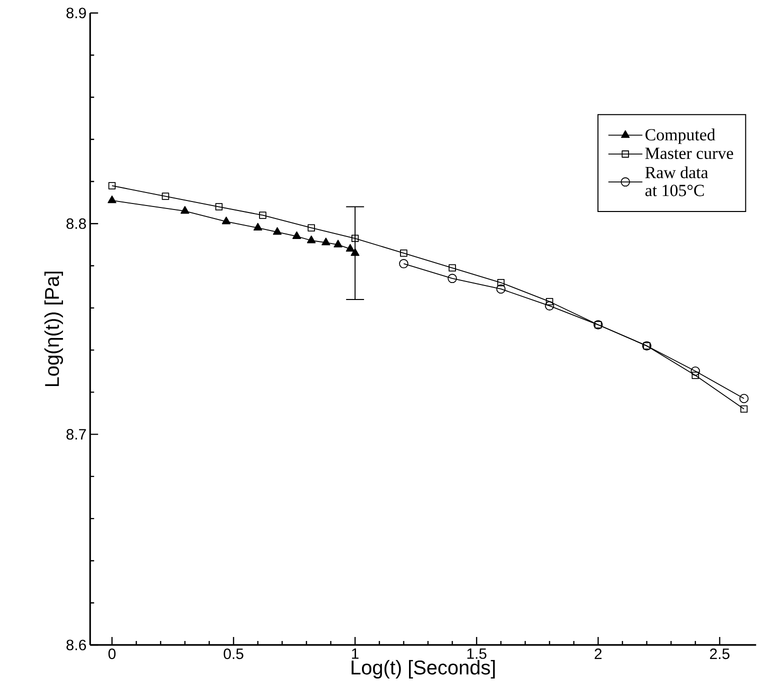 This screenshot has height=700, width=778. What do you see at coordinates (689, 154) in the screenshot?
I see `legend-label: Master curve` at bounding box center [689, 154].